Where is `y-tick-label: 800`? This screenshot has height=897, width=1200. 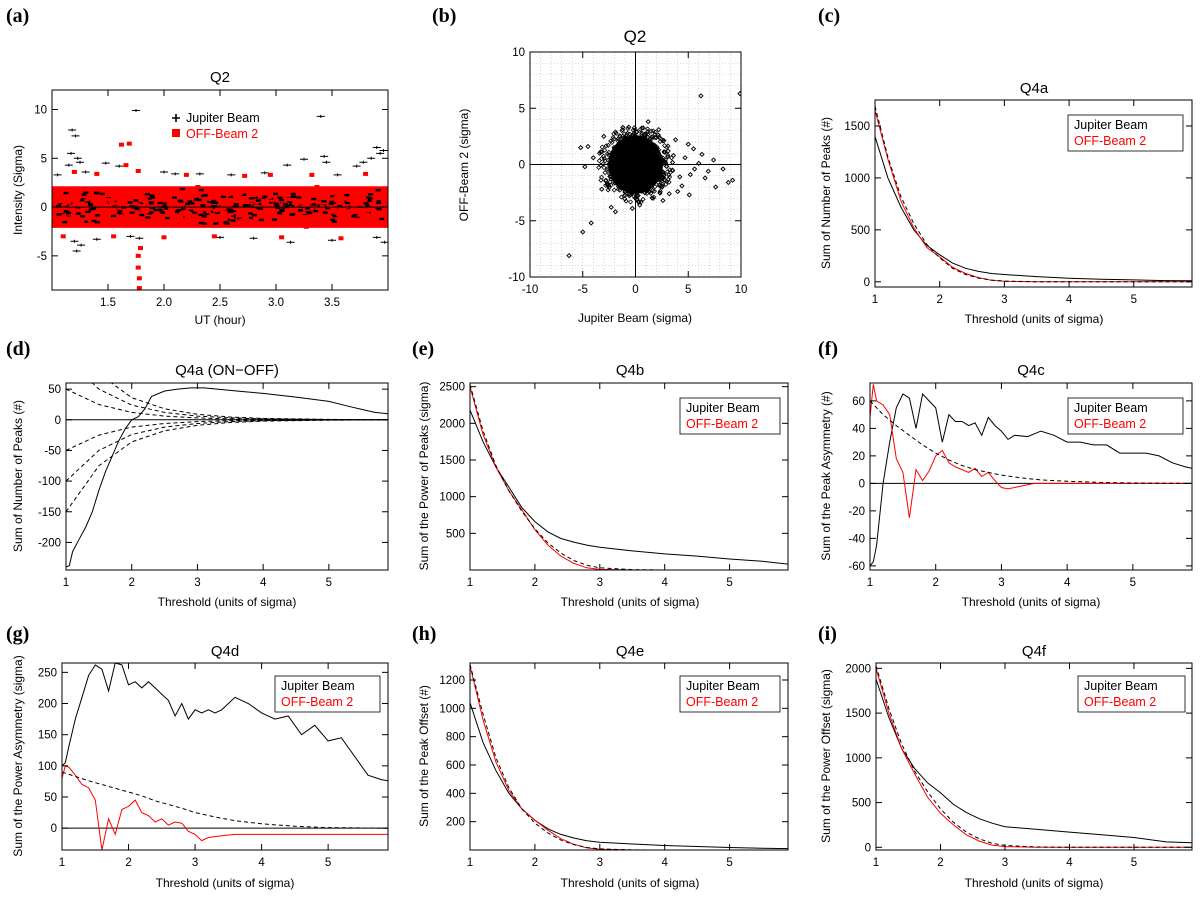
y-tick-label: 800 is located at coordinates (455, 738).